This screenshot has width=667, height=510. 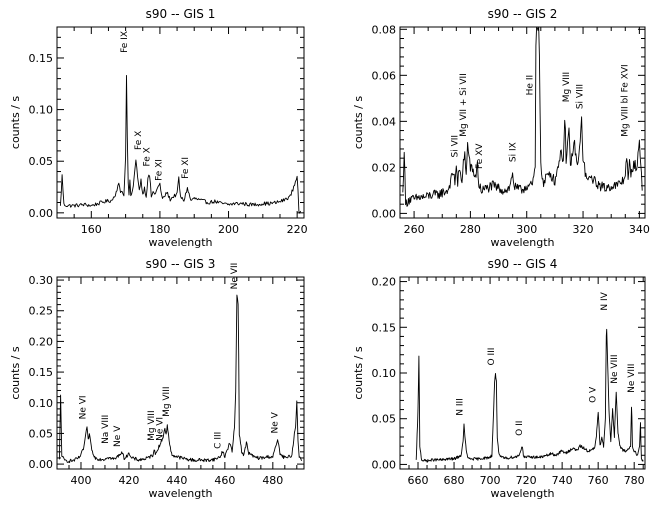 What do you see at coordinates (106, 429) in the screenshot?
I see `line-annotation: Na VIII` at bounding box center [106, 429].